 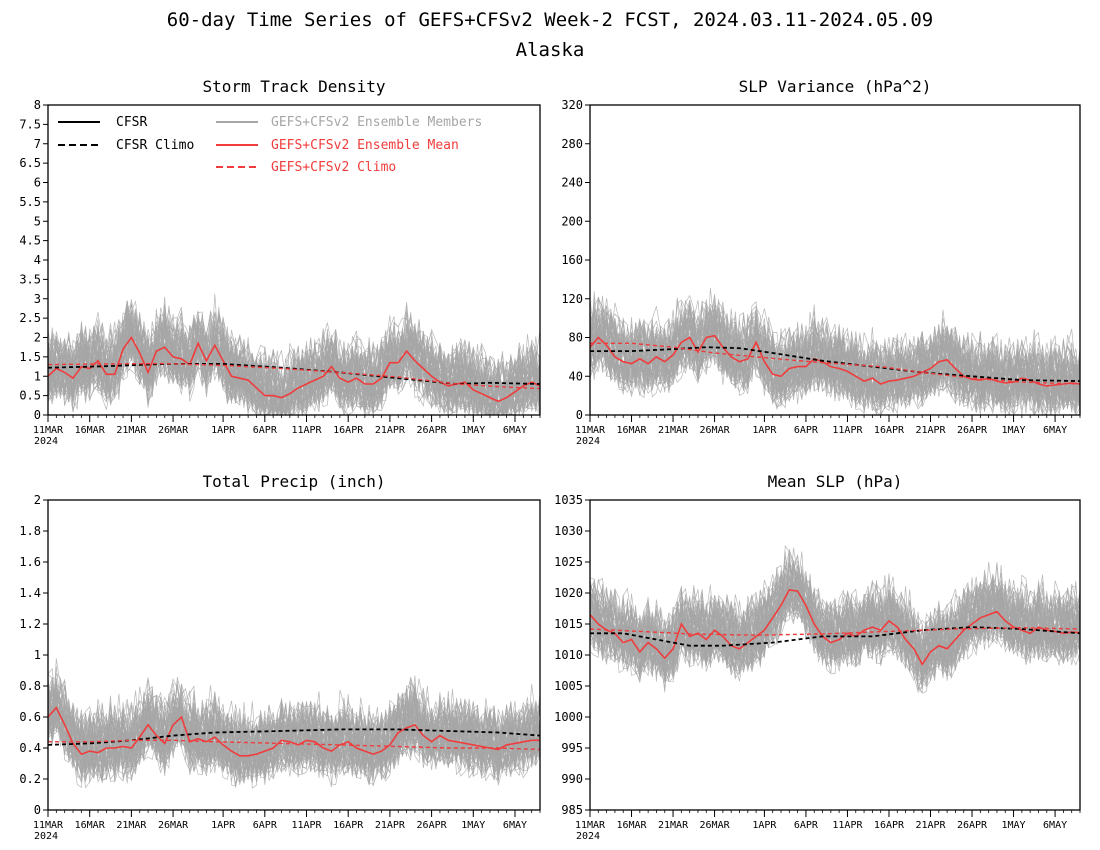 I want to click on y-tick-label: 1025, so click(x=568, y=562).